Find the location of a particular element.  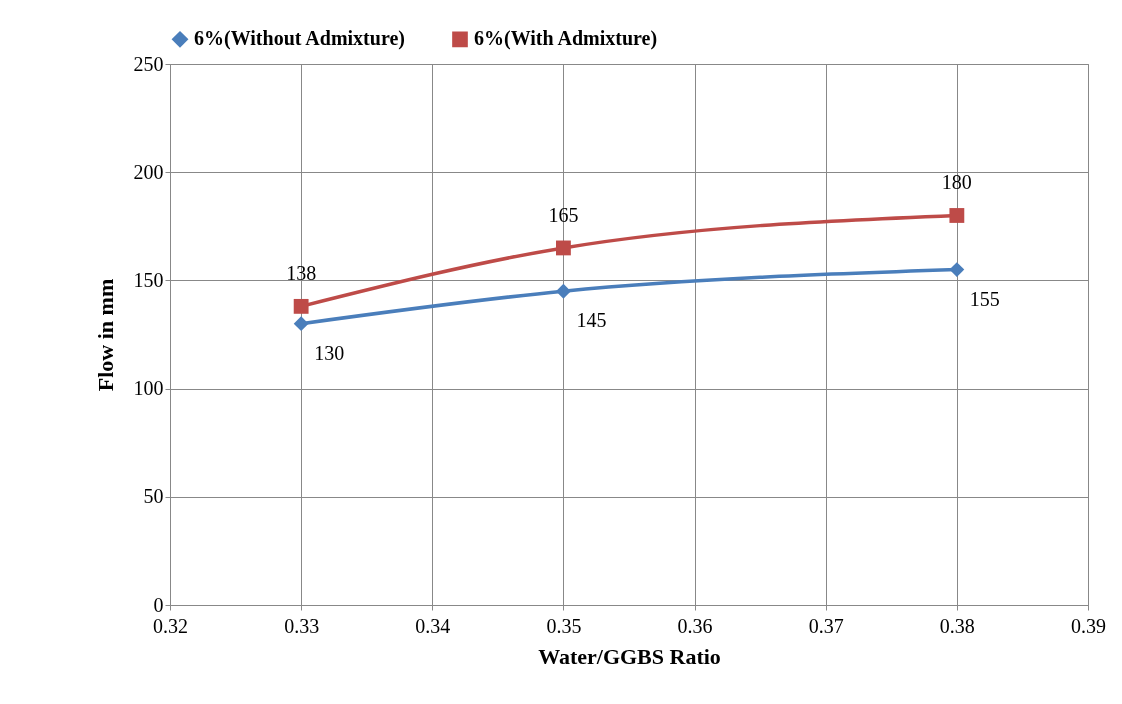

x-tick-label: 0.38 is located at coordinates (957, 625).